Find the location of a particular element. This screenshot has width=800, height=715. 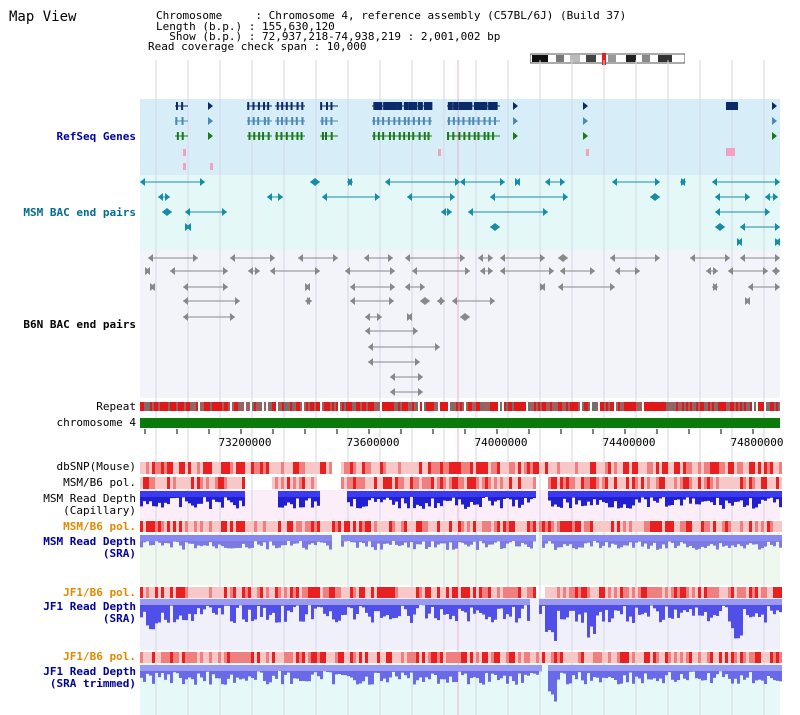

label-b6n-bac: B6N BAC end pairs is located at coordinates (79, 324).